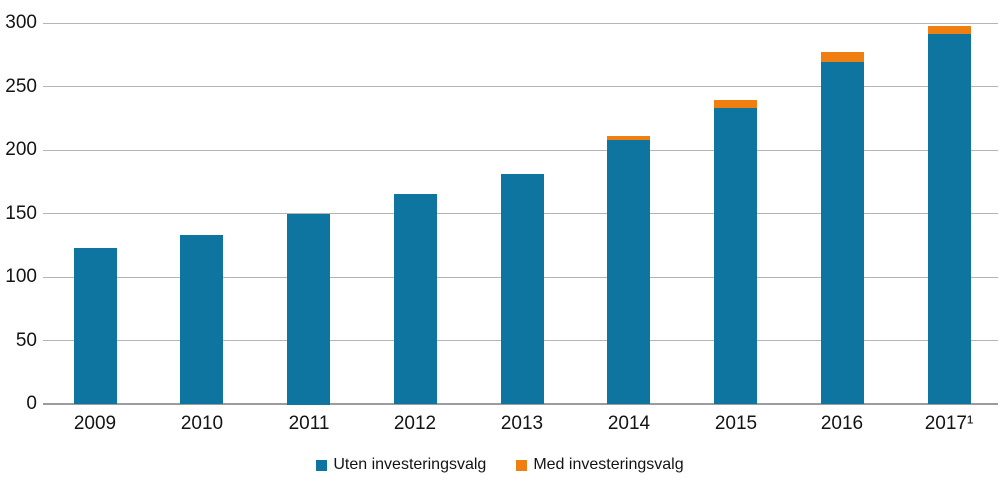 The height and width of the screenshot is (497, 1000). Describe the element at coordinates (735, 104) in the screenshot. I see `bar-2015-med-investeringsvalg` at that location.